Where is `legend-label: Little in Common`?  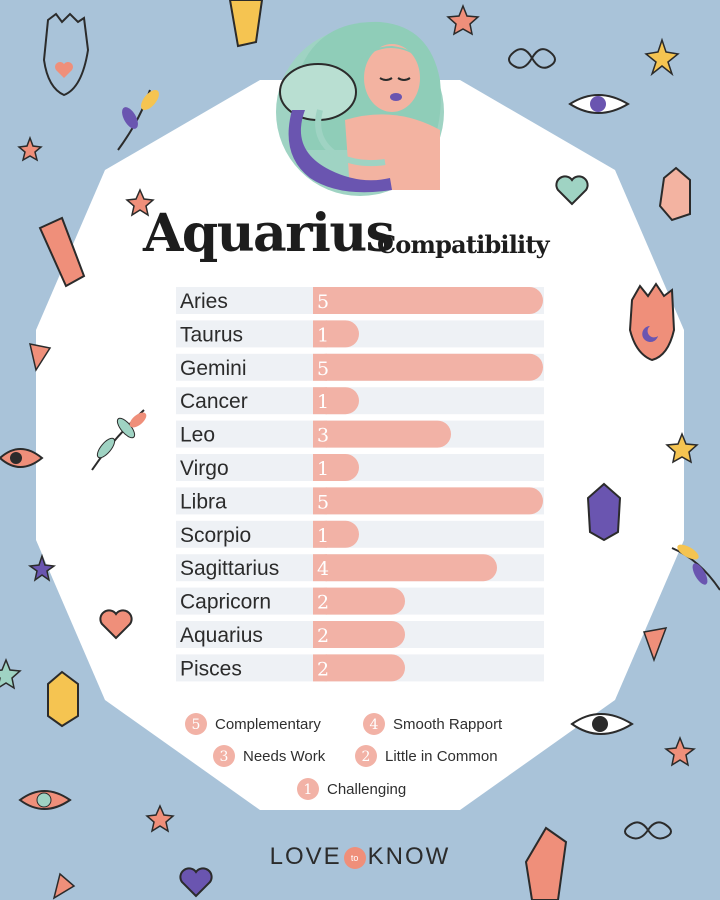 legend-label: Little in Common is located at coordinates (441, 756).